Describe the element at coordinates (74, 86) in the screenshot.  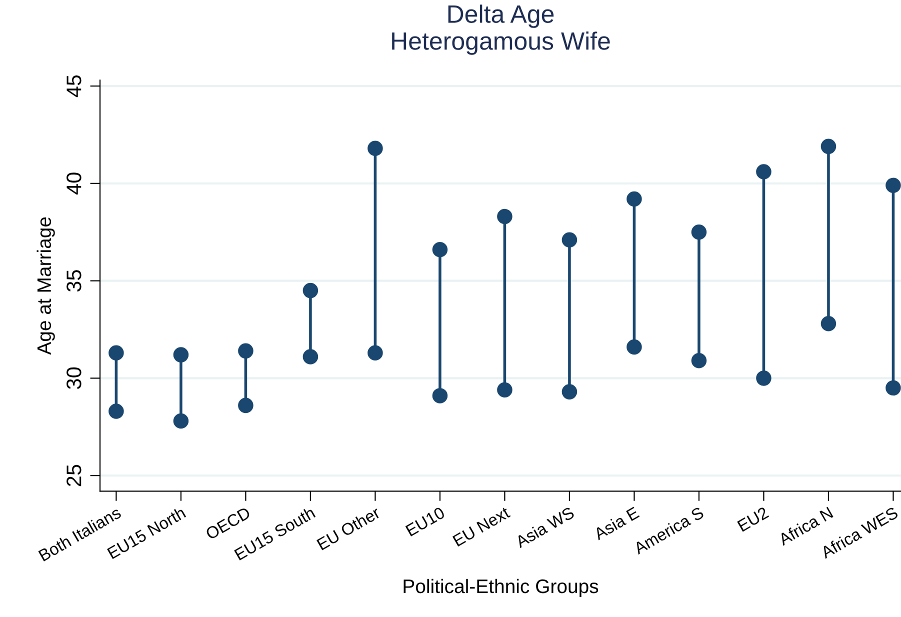
I see `y-tick-label: 45` at that location.